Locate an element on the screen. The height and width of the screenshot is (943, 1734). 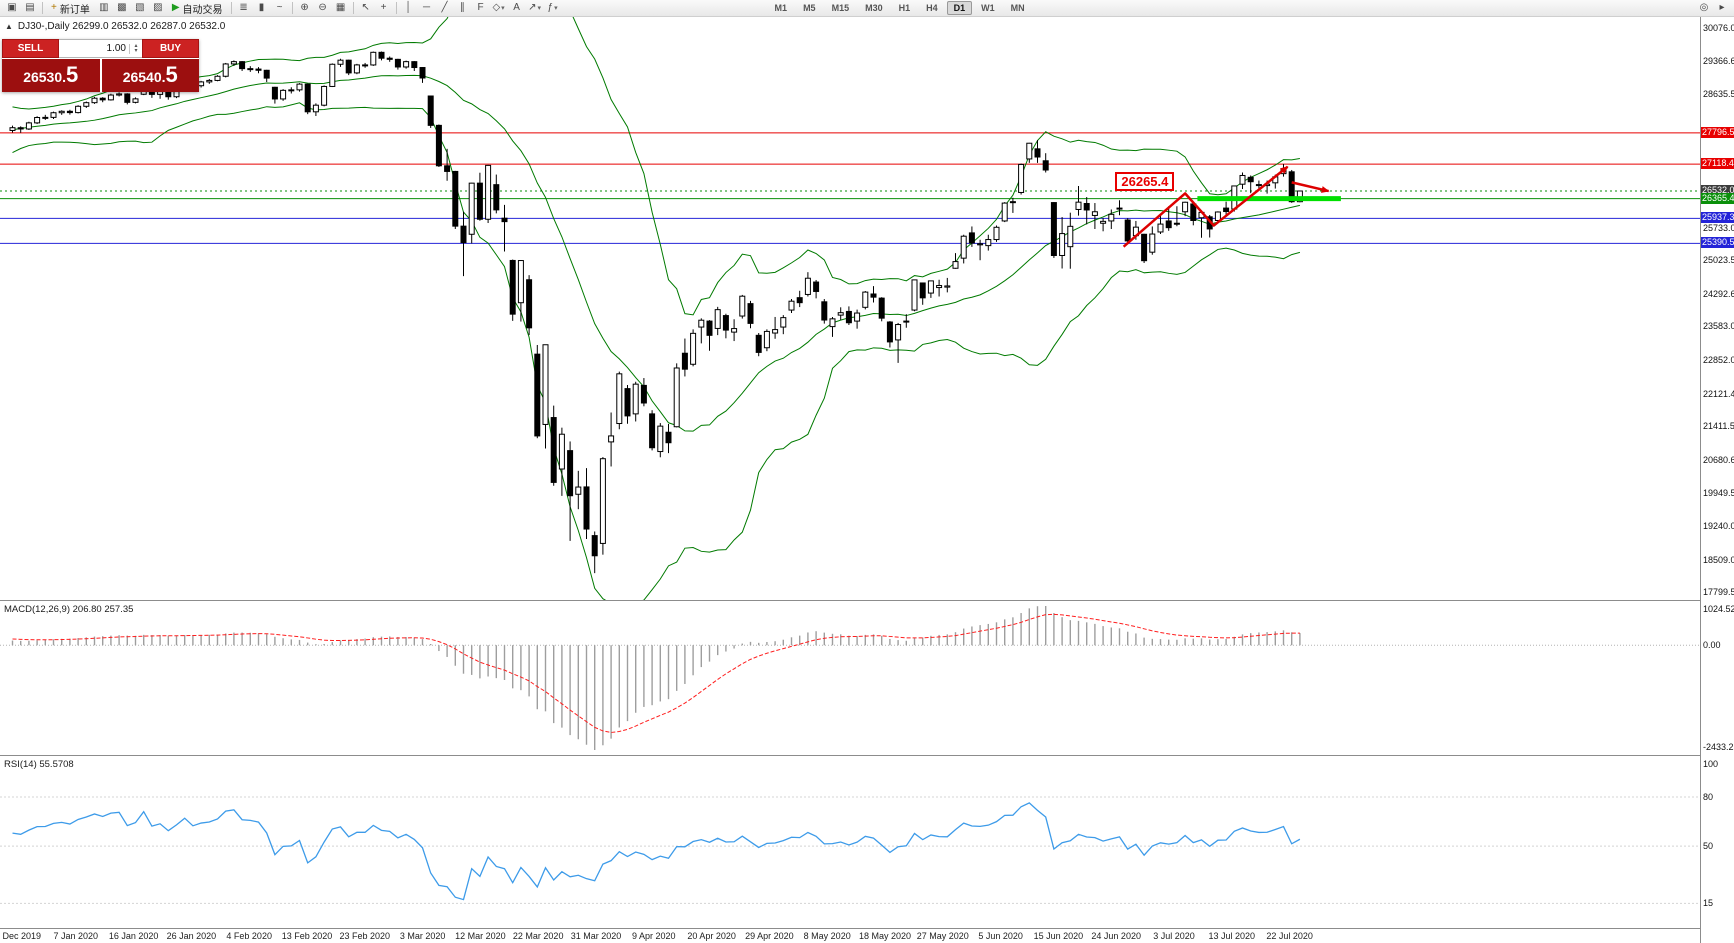
zoom-in-icon: ⊕ is located at coordinates (305, 8).